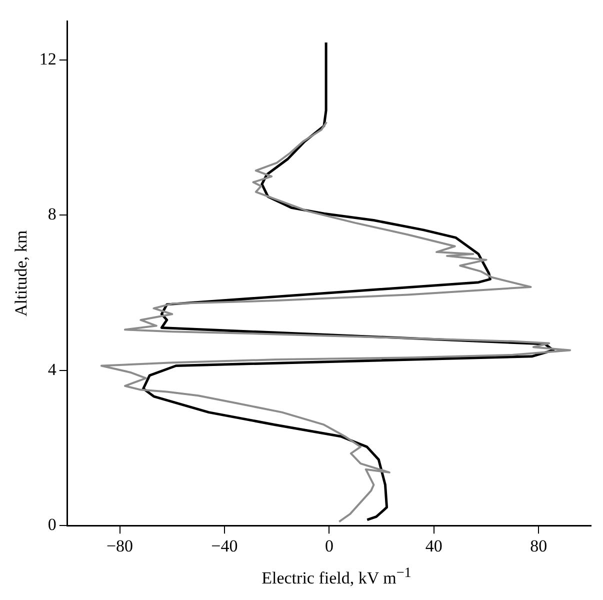 The height and width of the screenshot is (600, 603). Describe the element at coordinates (224, 546) in the screenshot. I see `x-tick-label: −40` at that location.